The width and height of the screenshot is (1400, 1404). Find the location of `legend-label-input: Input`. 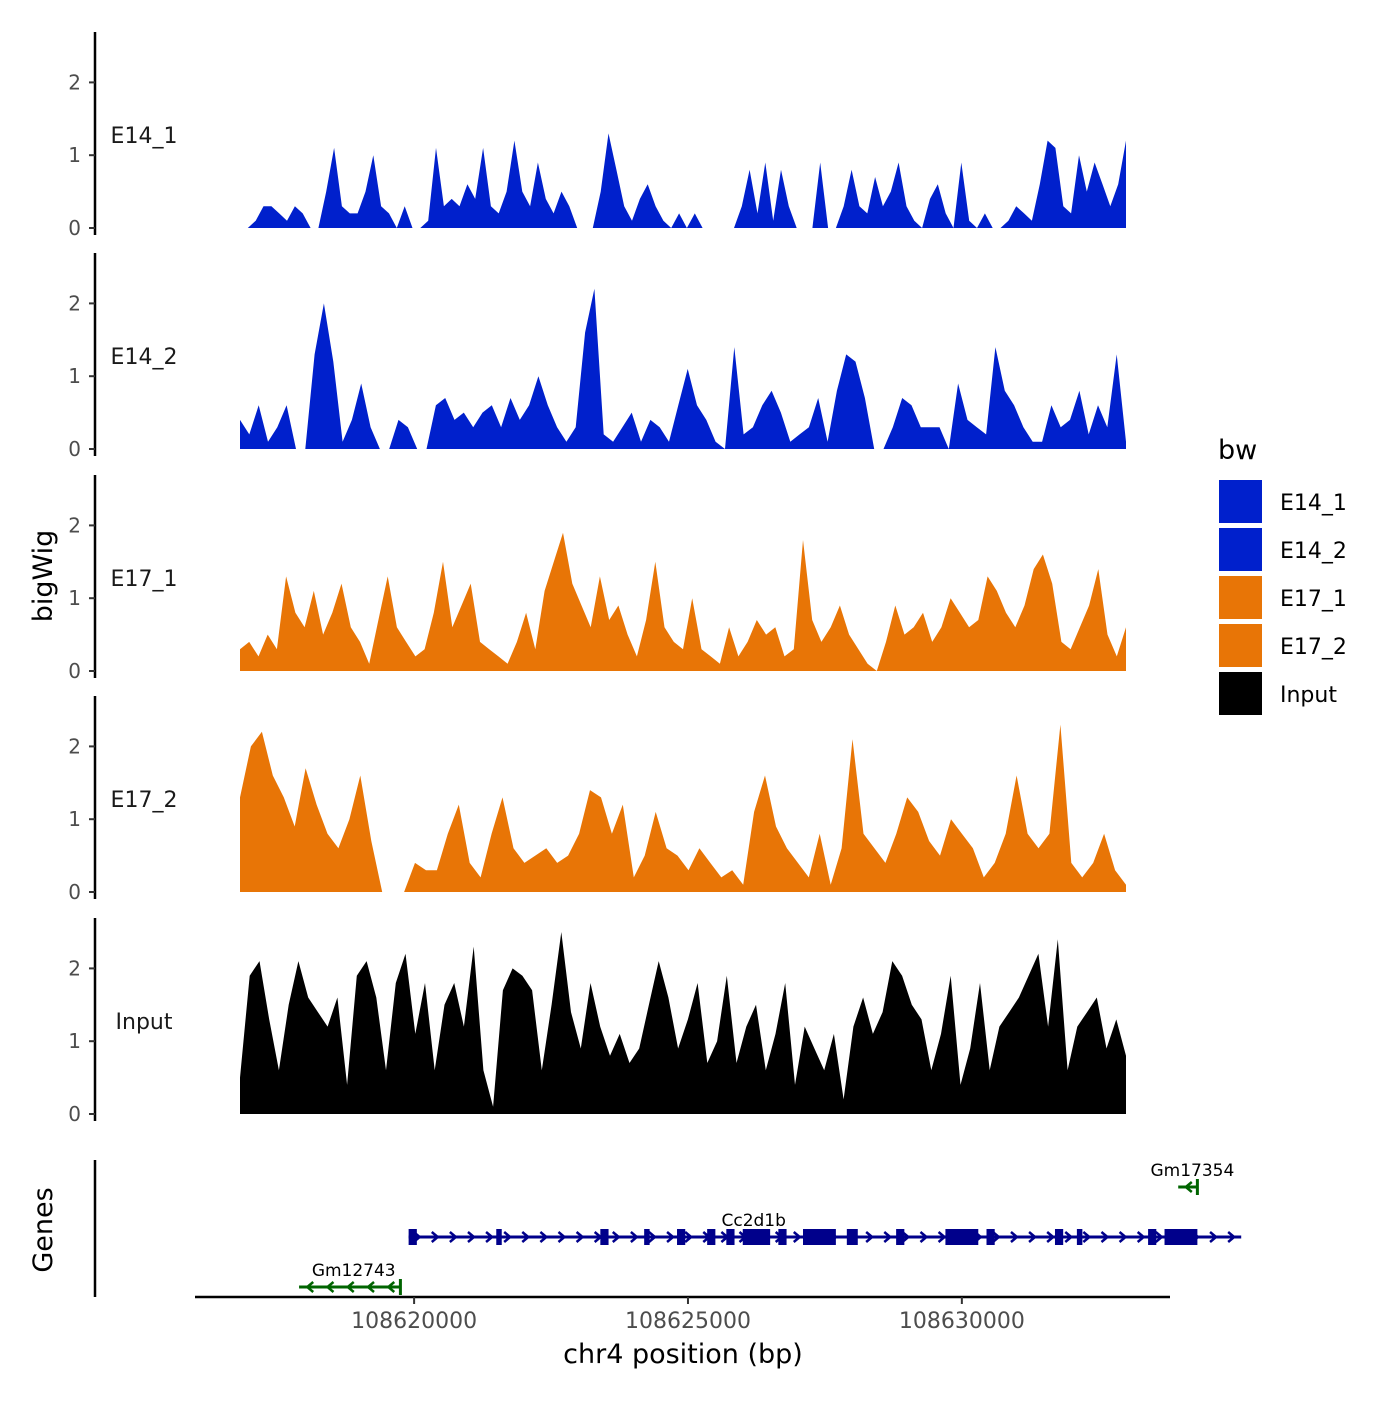

legend-label-input: Input is located at coordinates (1308, 695).